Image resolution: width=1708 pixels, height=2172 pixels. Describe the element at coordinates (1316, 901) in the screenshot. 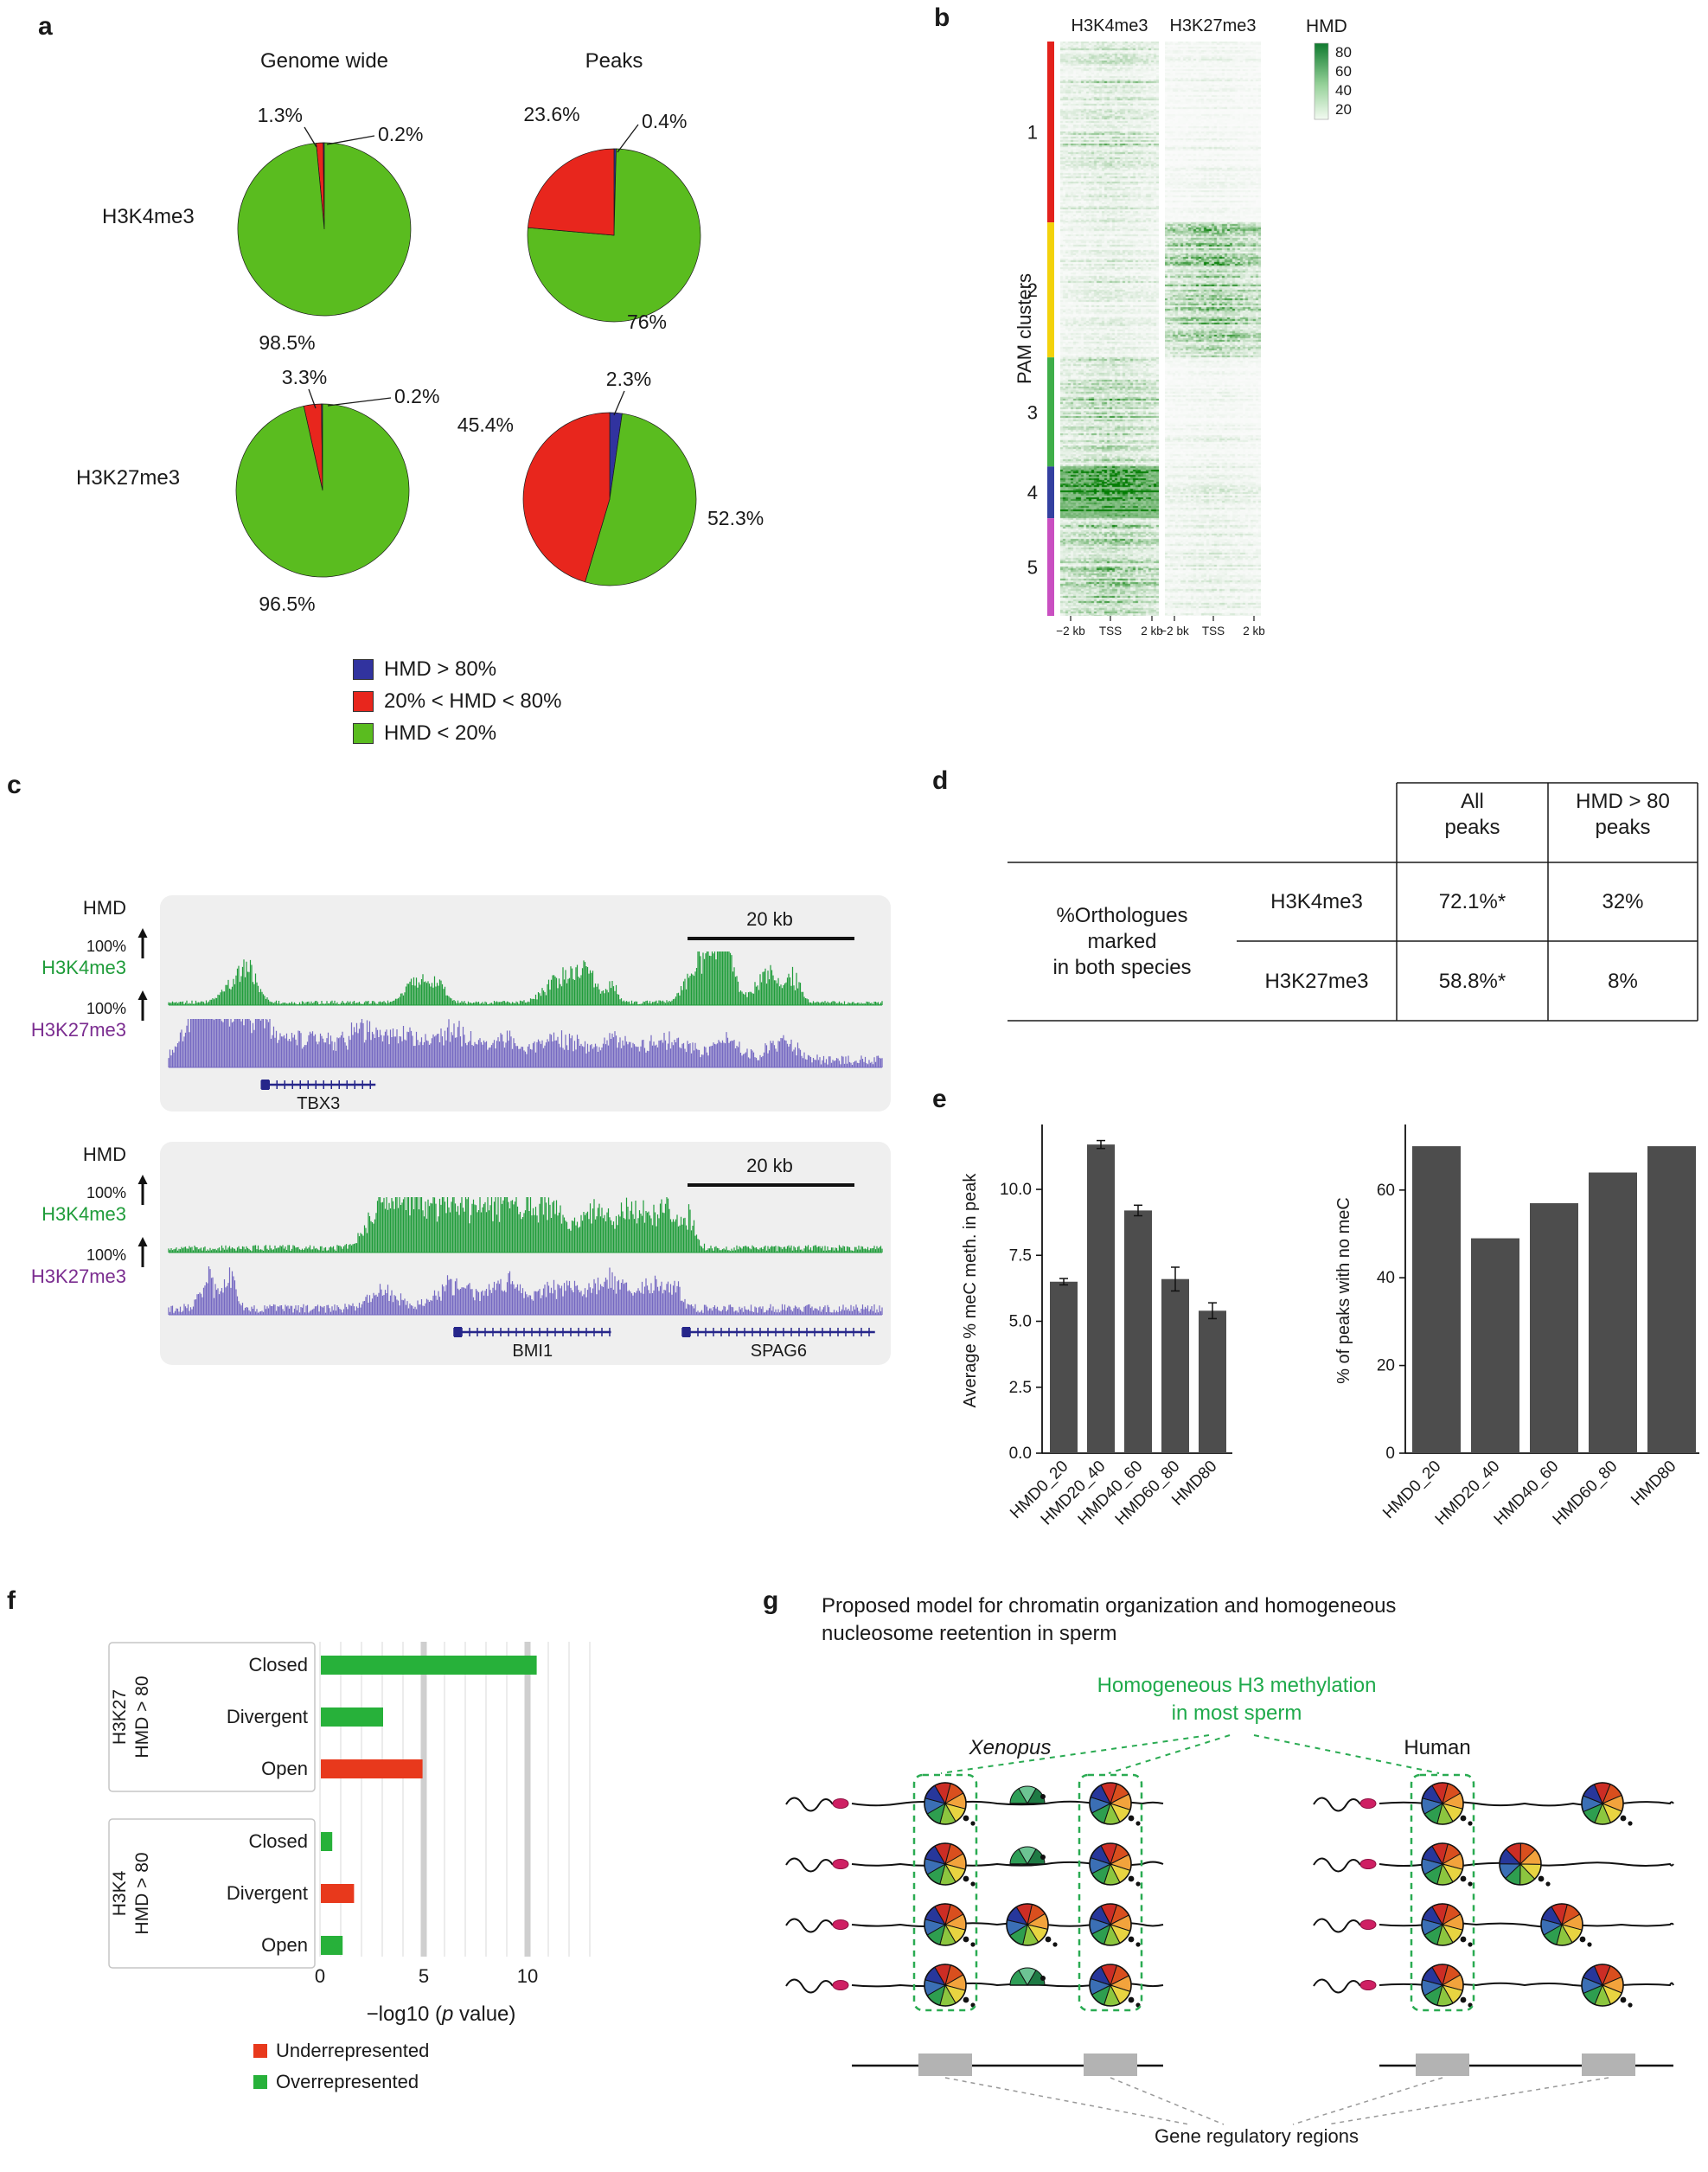

I see `table-cell-h3k4me3: H3K4me3` at that location.